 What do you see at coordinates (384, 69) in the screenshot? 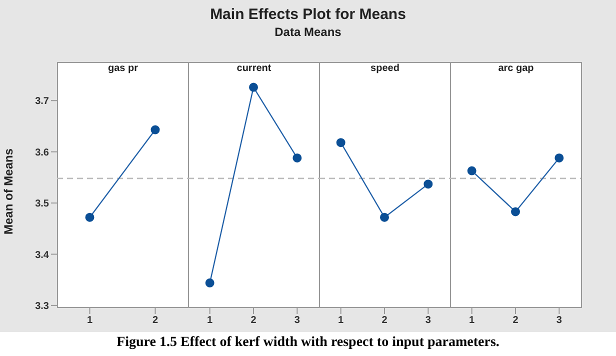
I see `chart-title: speed` at bounding box center [384, 69].